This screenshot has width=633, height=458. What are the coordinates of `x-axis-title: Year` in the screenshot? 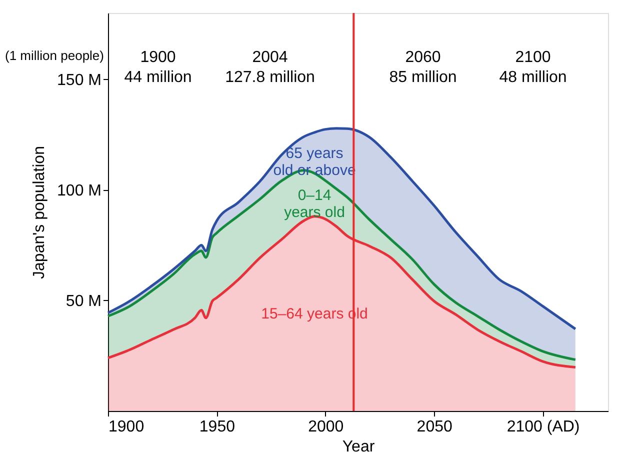 It's located at (359, 447).